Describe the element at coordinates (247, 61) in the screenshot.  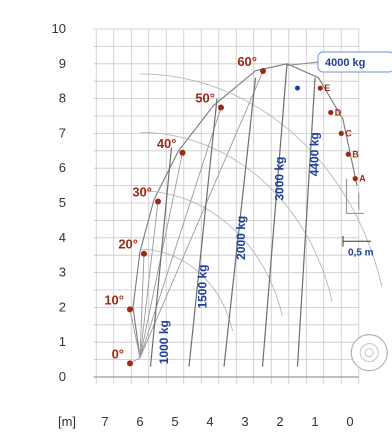
I see `boom-angle-label: 60°` at that location.